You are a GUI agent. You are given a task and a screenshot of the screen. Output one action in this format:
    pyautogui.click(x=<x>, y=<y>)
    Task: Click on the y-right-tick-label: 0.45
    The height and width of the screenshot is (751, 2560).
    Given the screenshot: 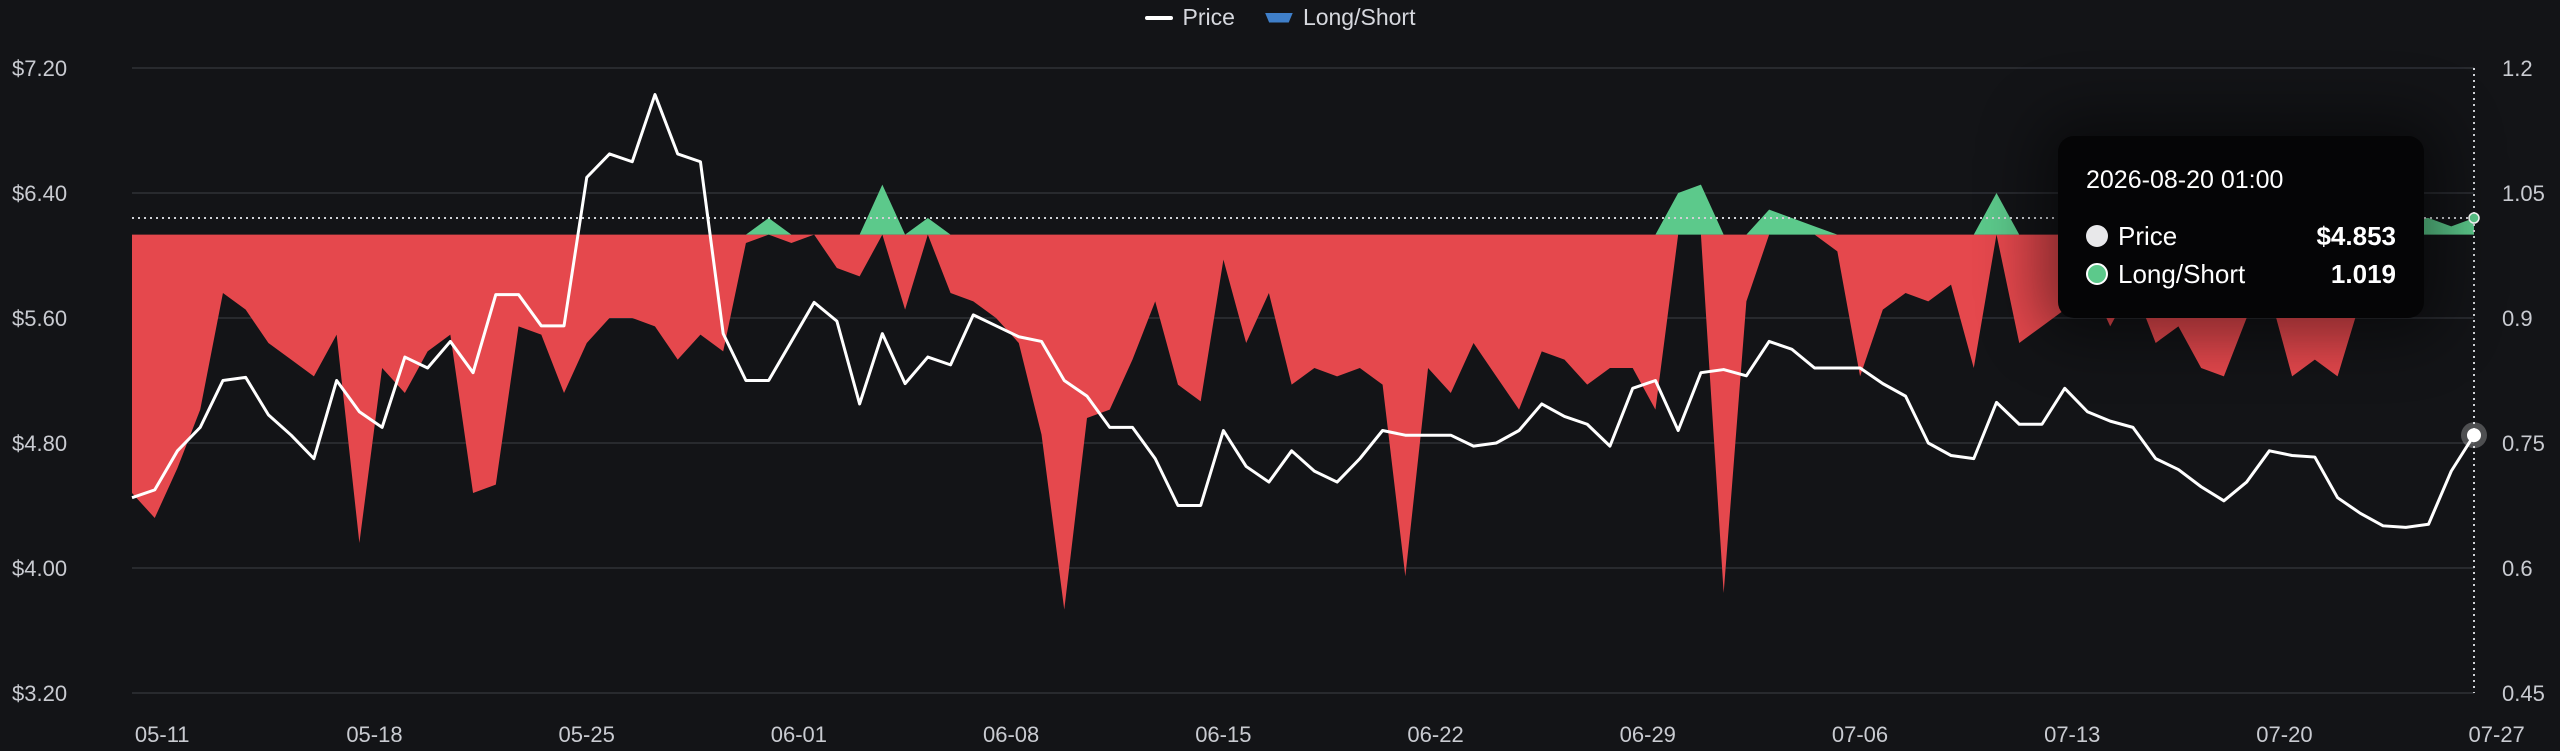 What is the action you would take?
    pyautogui.click(x=2523, y=693)
    